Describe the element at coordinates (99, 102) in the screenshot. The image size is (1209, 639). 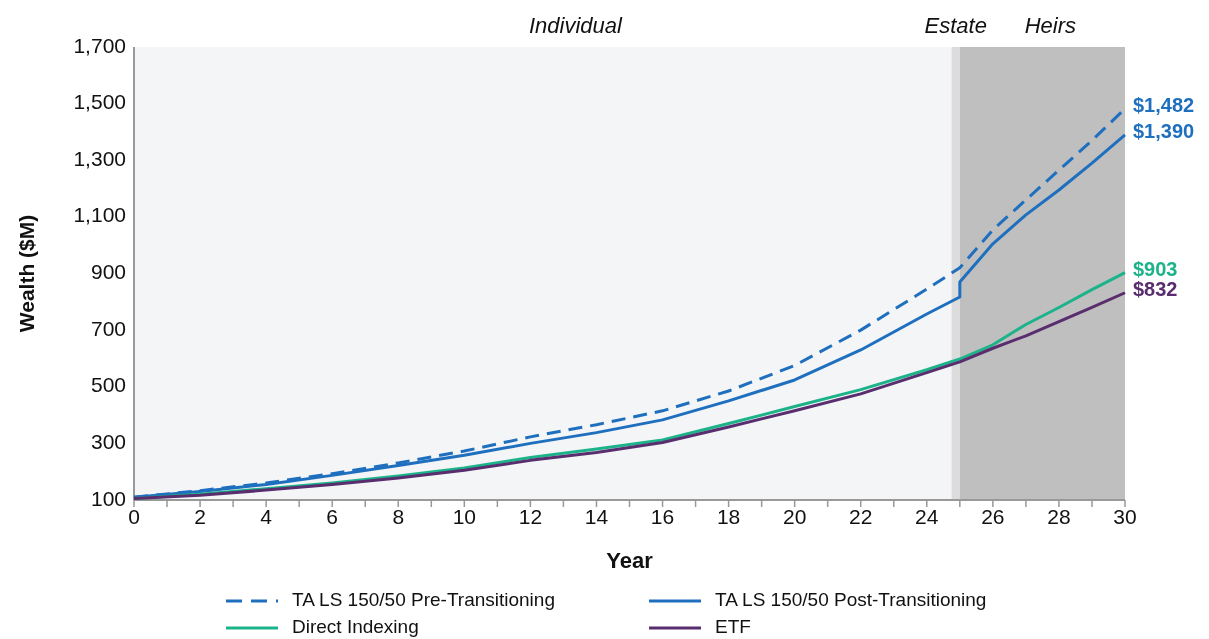
I see `y-tick-label: 1,500` at that location.